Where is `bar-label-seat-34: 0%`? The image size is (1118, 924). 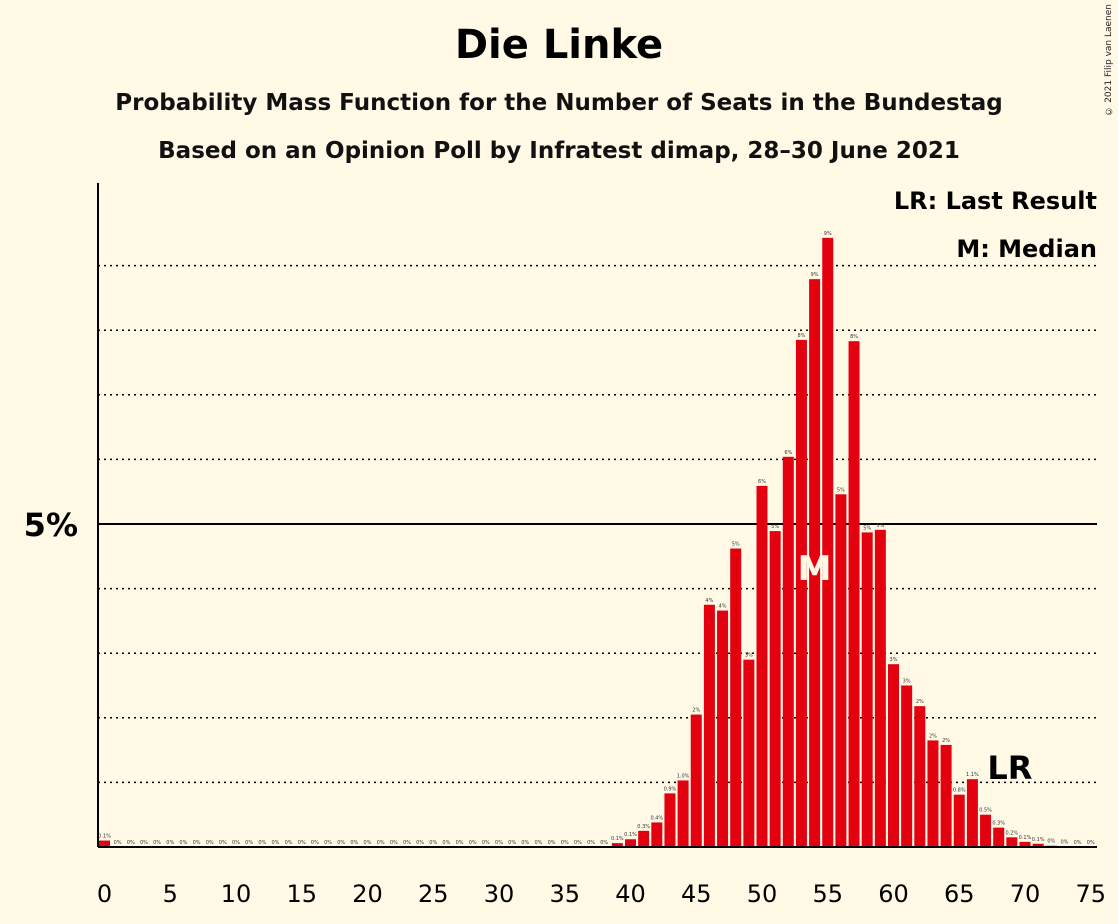
bar-label-seat-34: 0% is located at coordinates (552, 843).